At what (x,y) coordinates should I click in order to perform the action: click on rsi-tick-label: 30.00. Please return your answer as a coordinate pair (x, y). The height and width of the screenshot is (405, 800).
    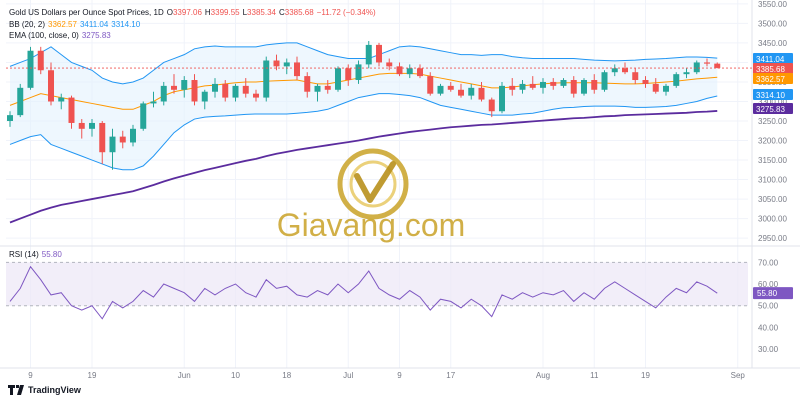
    Looking at the image, I should click on (768, 349).